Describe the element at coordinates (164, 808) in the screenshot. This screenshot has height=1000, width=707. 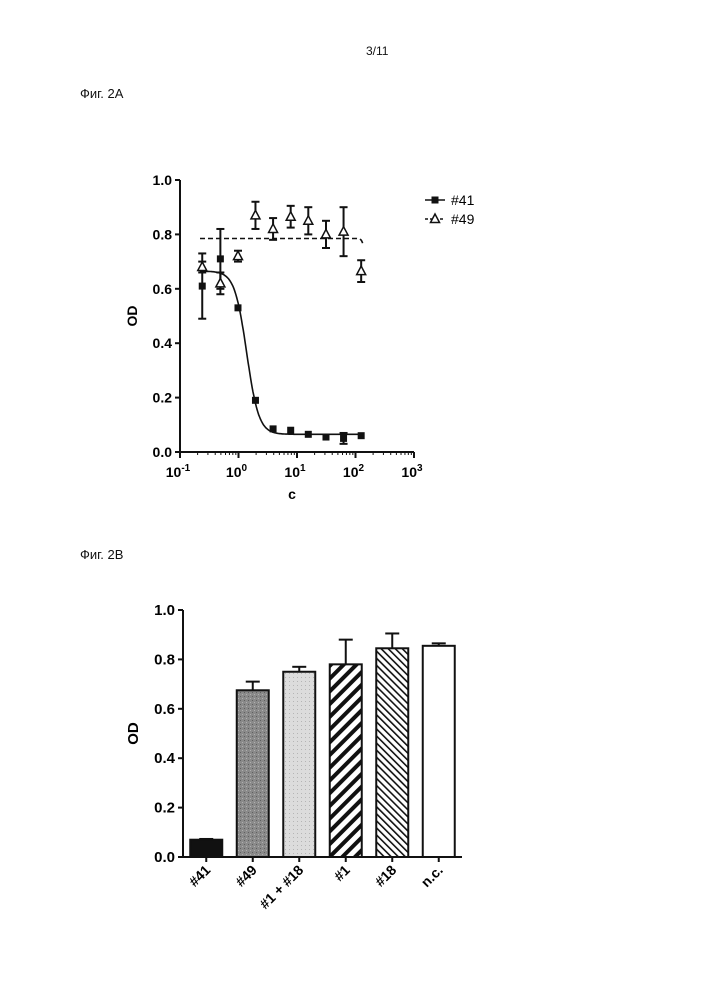
I see `y-tick-label: 0.2` at that location.